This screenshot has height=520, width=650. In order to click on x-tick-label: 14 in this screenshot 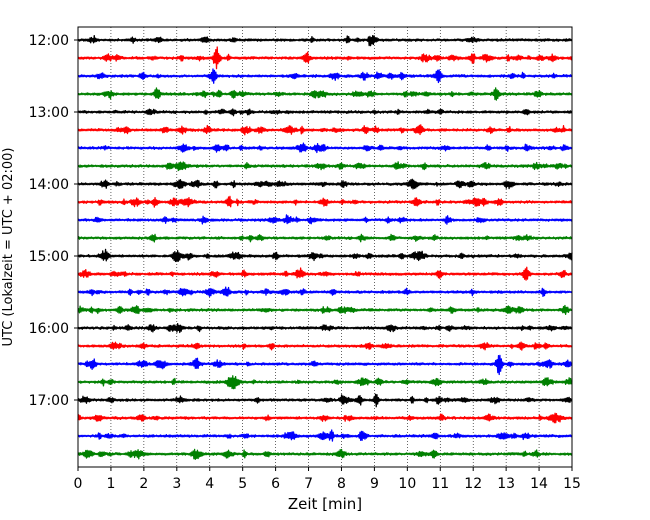, I will do `click(539, 484)`.